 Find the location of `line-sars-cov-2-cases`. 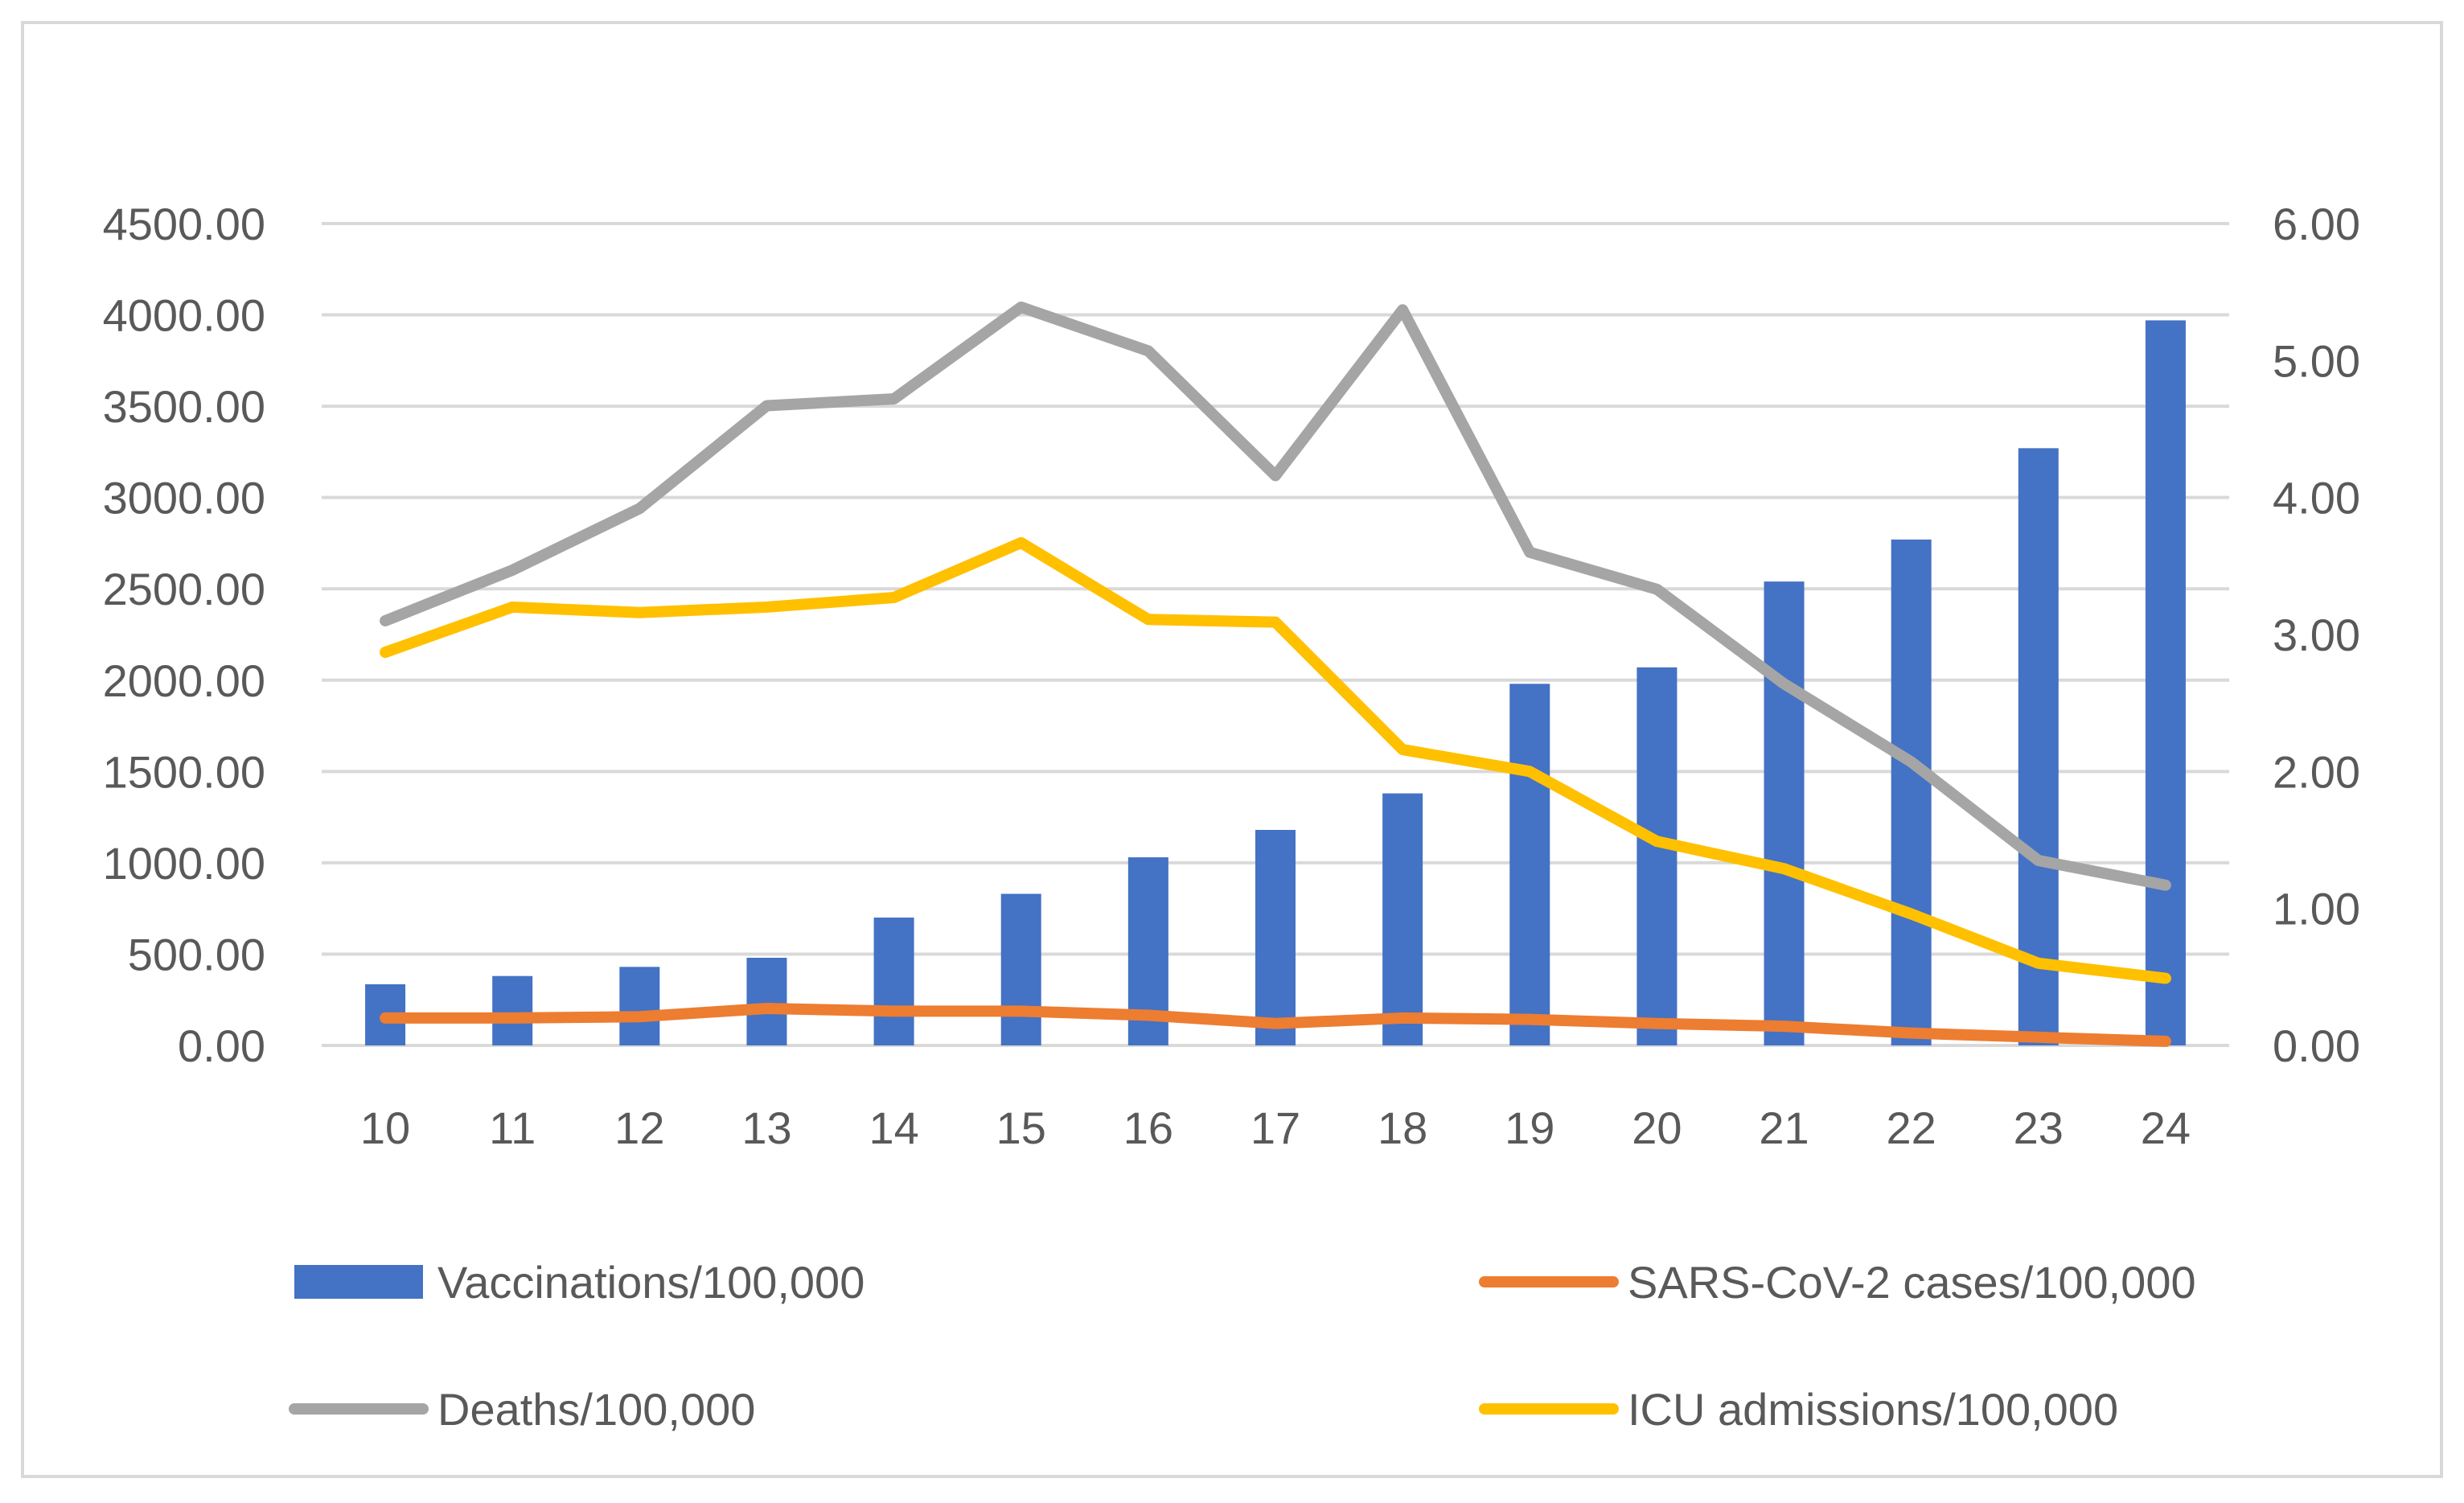

line-sars-cov-2-cases is located at coordinates (1275, 1025).